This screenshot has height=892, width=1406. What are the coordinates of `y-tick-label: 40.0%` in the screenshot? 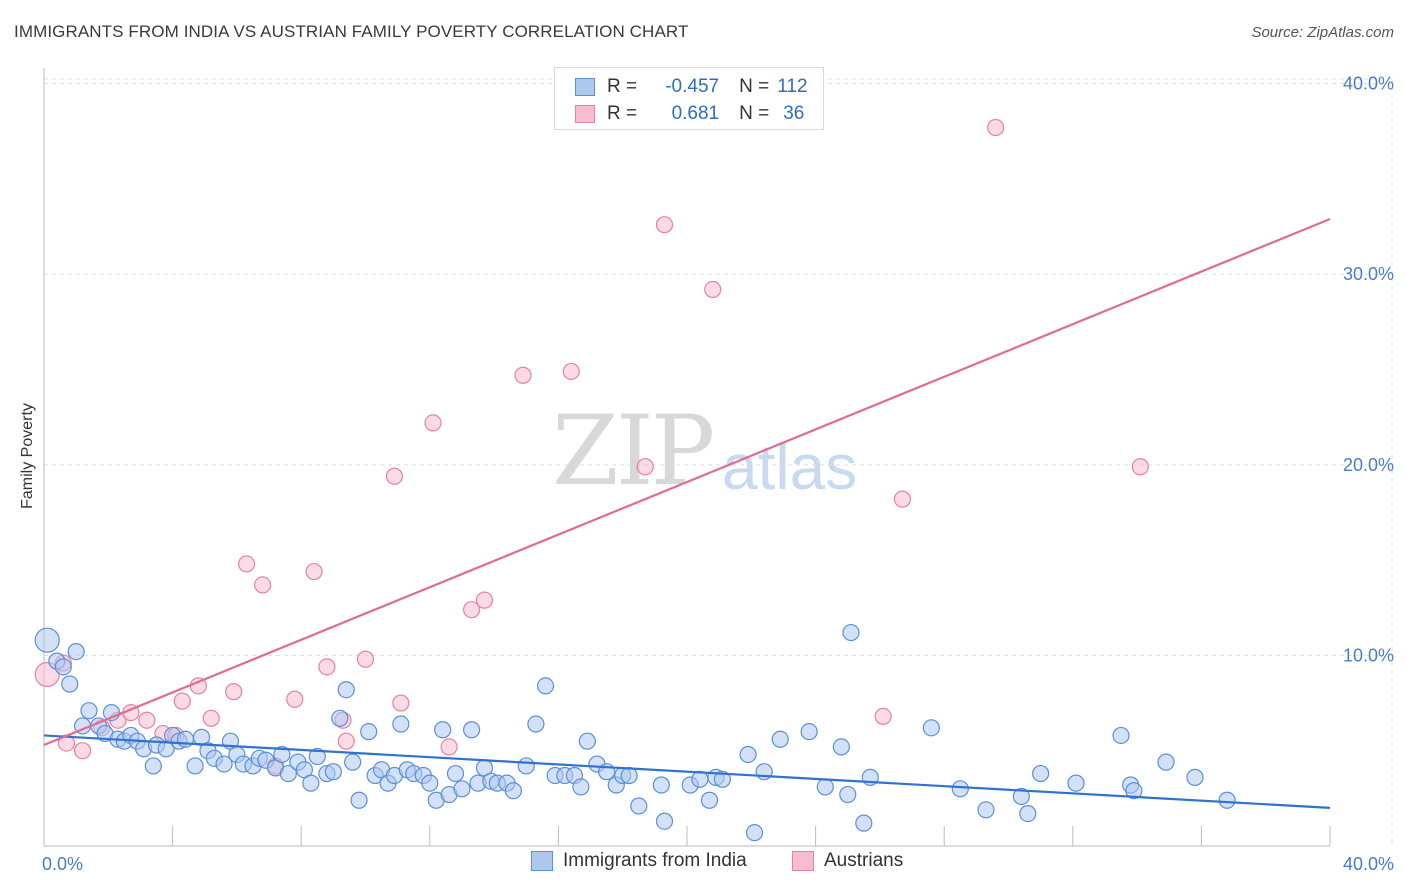 It's located at (1368, 84).